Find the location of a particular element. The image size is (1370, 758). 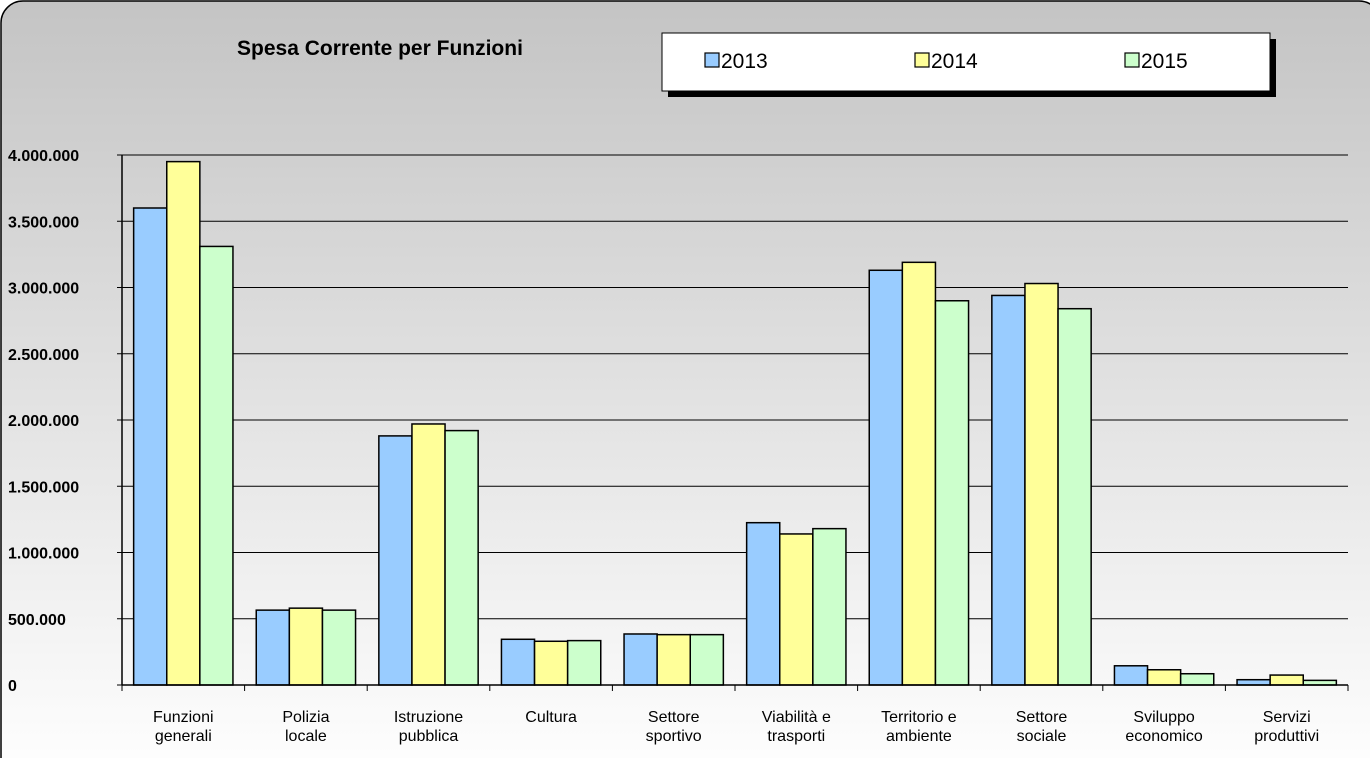

legend-label: 2013 is located at coordinates (744, 61).